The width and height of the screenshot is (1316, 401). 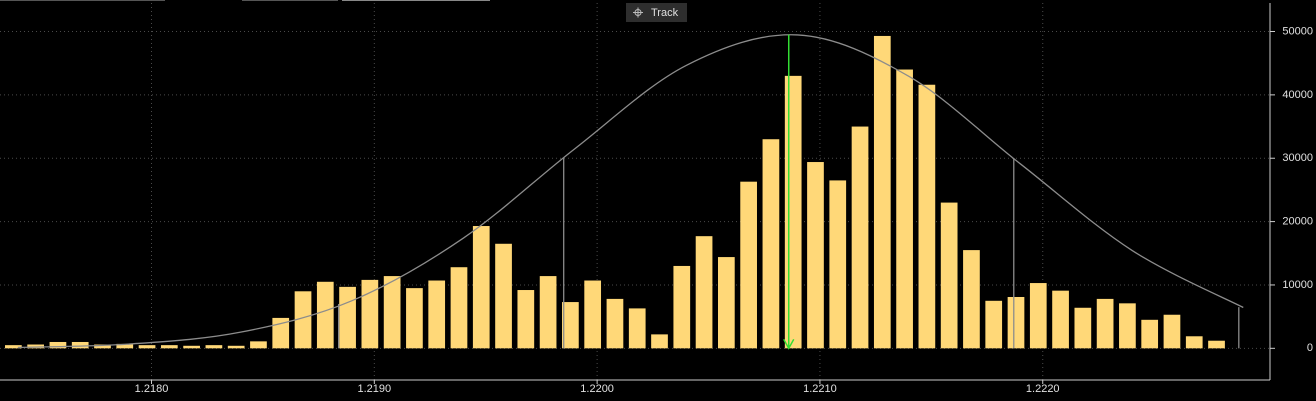 I want to click on y-tick-label: 10000, so click(x=1297, y=285).